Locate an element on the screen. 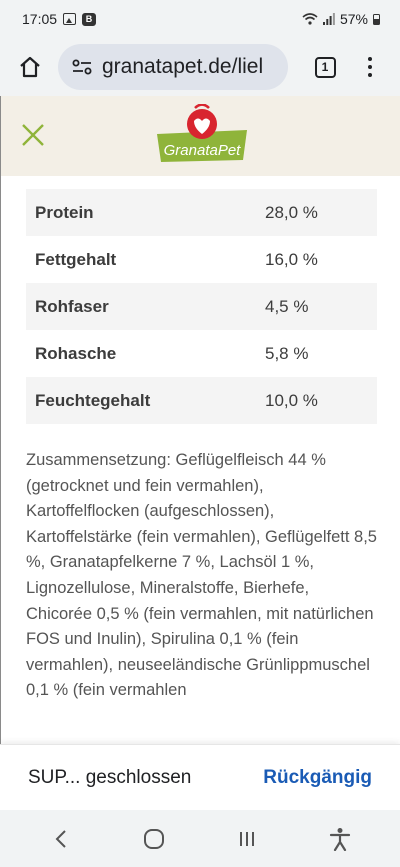 This screenshot has width=400, height=867. table-row: Feuchtegehalt 10,0 % is located at coordinates (201, 400).